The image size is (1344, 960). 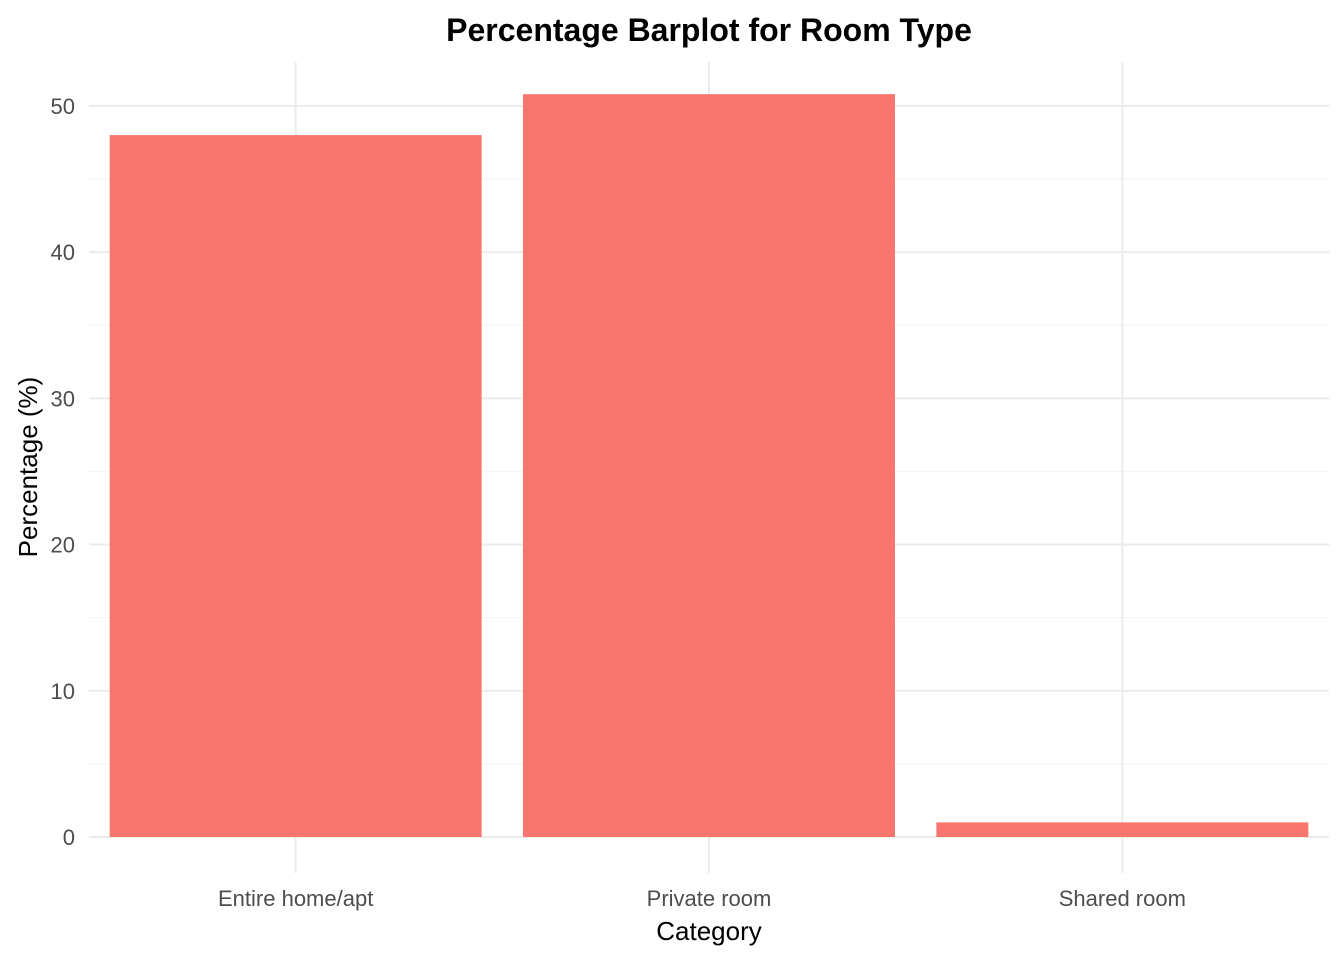 I want to click on y-tick-label: 40, so click(x=63, y=252).